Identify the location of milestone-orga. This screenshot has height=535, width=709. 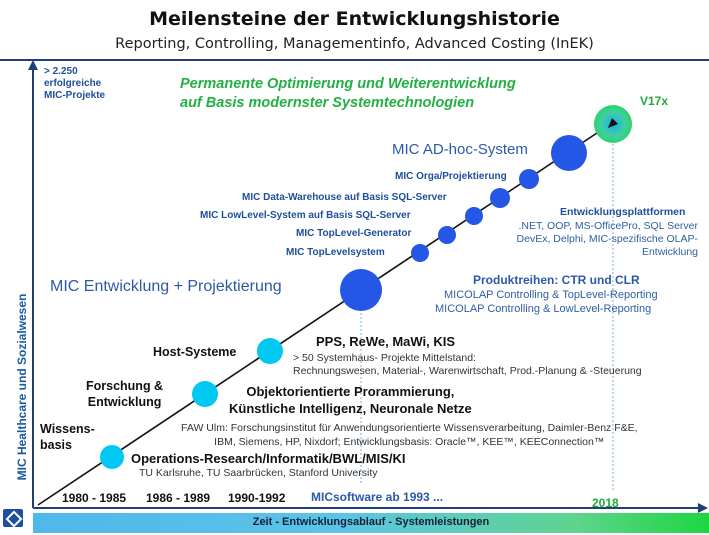
(529, 179).